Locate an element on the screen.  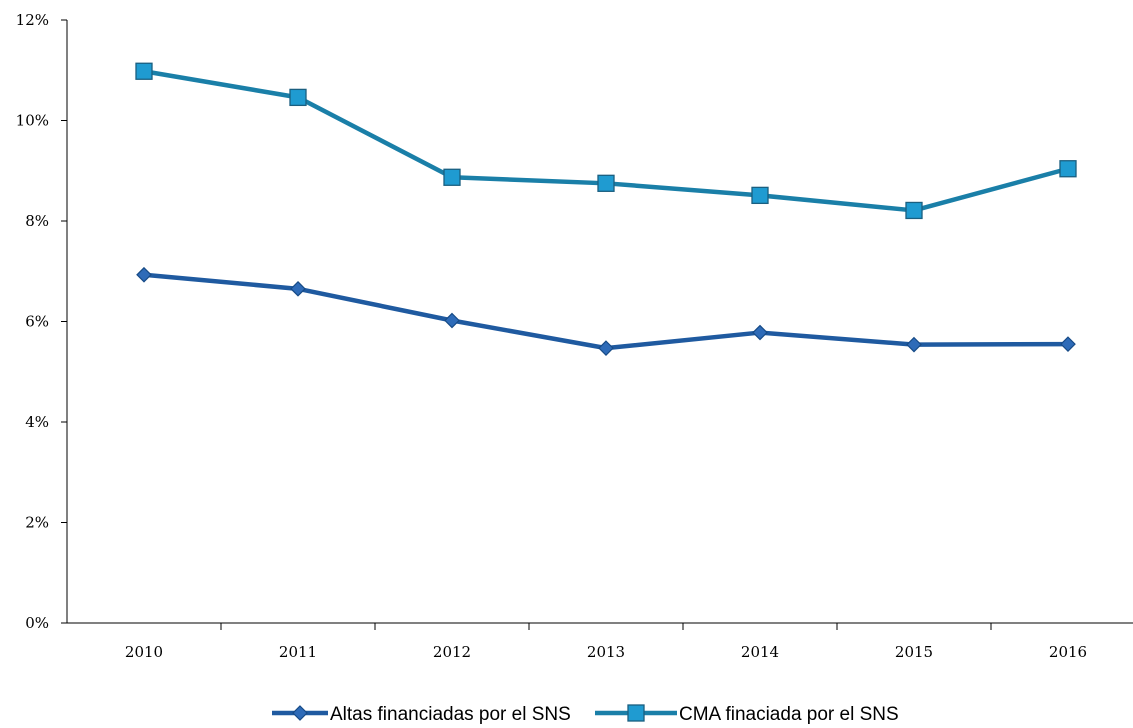
x-tick-label: 2012 is located at coordinates (452, 652).